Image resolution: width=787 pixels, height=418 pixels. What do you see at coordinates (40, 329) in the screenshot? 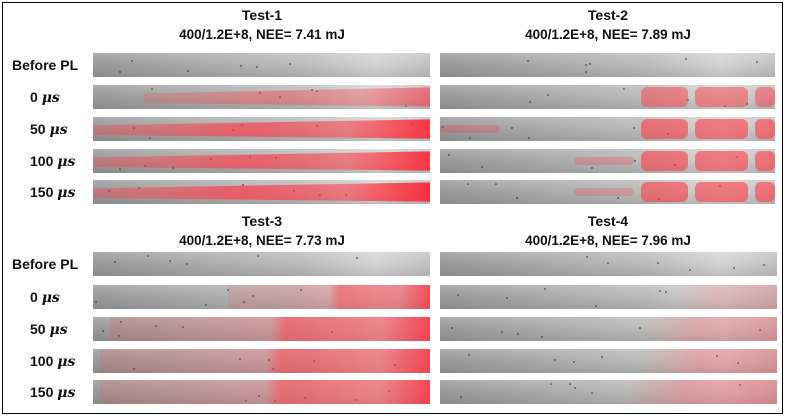
I see `row-label-text: 50` at bounding box center [40, 329].